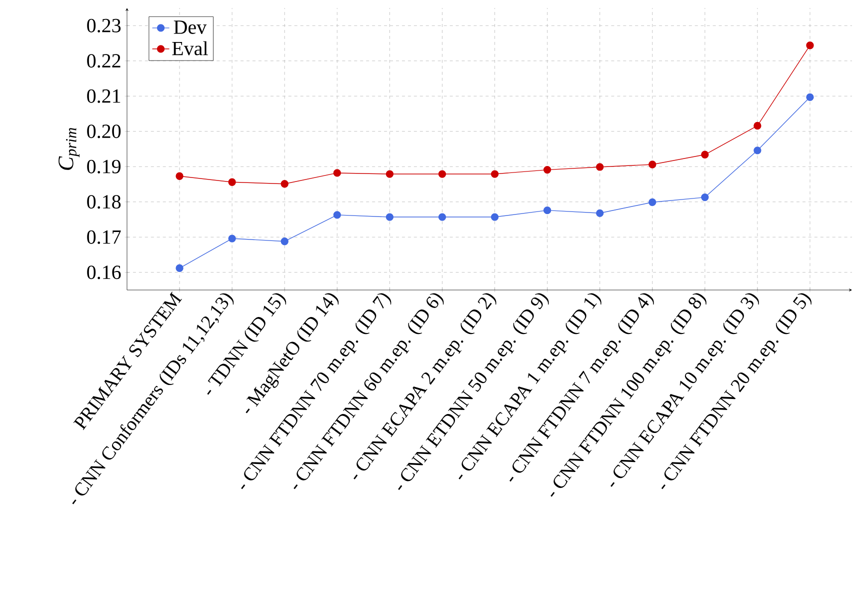 Image resolution: width=856 pixels, height=608 pixels. Describe the element at coordinates (103, 96) in the screenshot. I see `y-tick-label: 0.21` at that location.